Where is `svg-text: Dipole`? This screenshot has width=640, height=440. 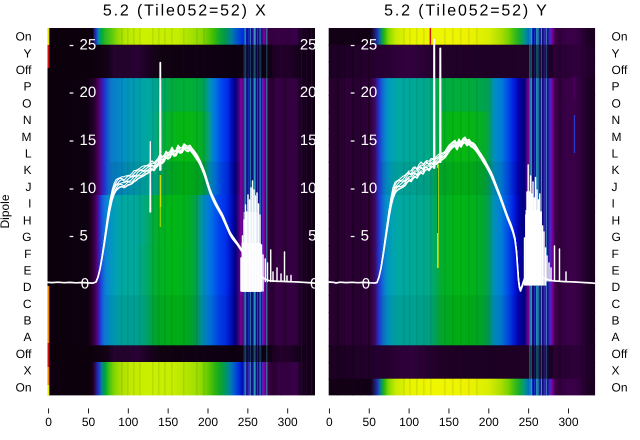 svg-text: Dipole is located at coordinates (6, 211).